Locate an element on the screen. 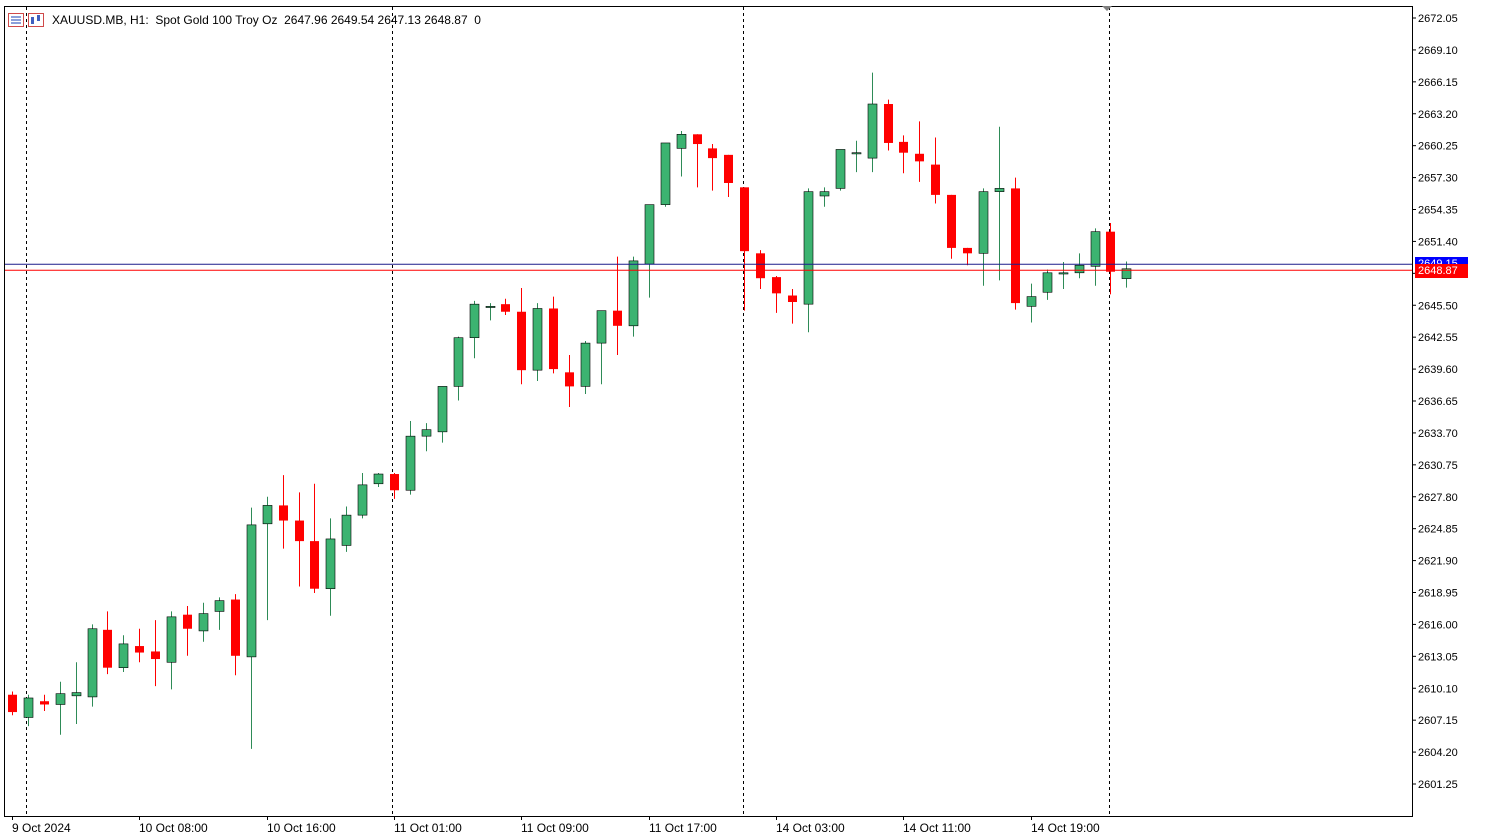  chart-type-icon is located at coordinates (36, 20).